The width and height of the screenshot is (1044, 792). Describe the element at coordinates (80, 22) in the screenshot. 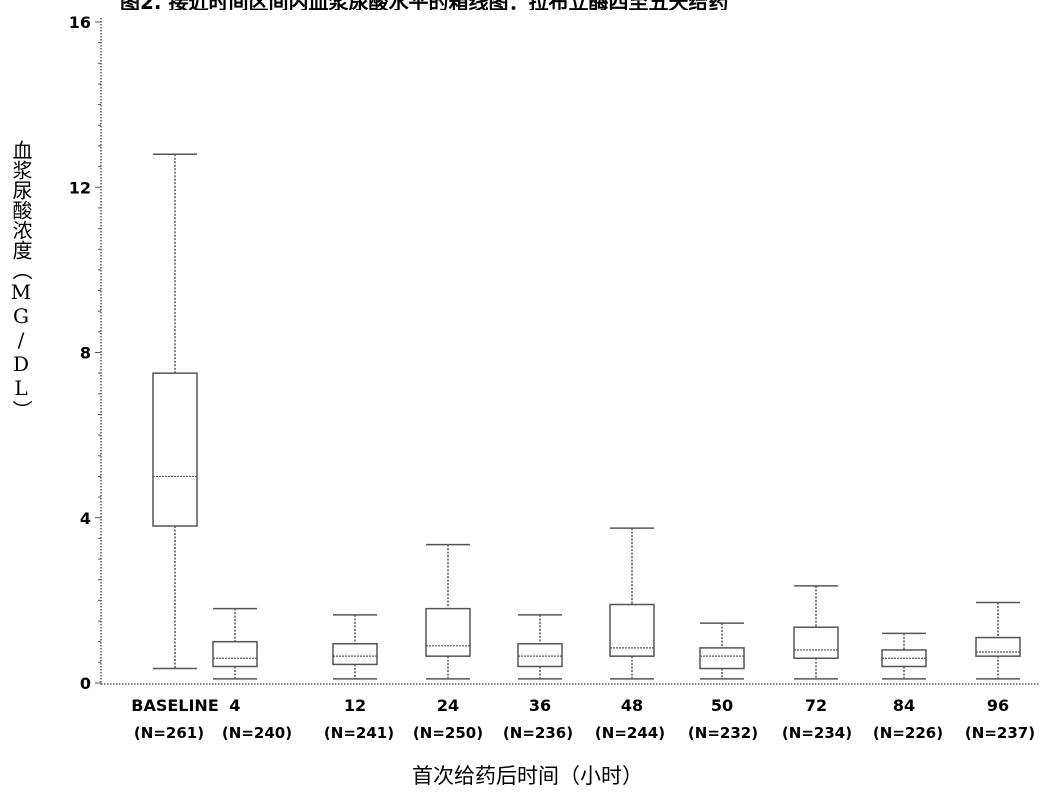

I see `y-tick-label: 16` at that location.